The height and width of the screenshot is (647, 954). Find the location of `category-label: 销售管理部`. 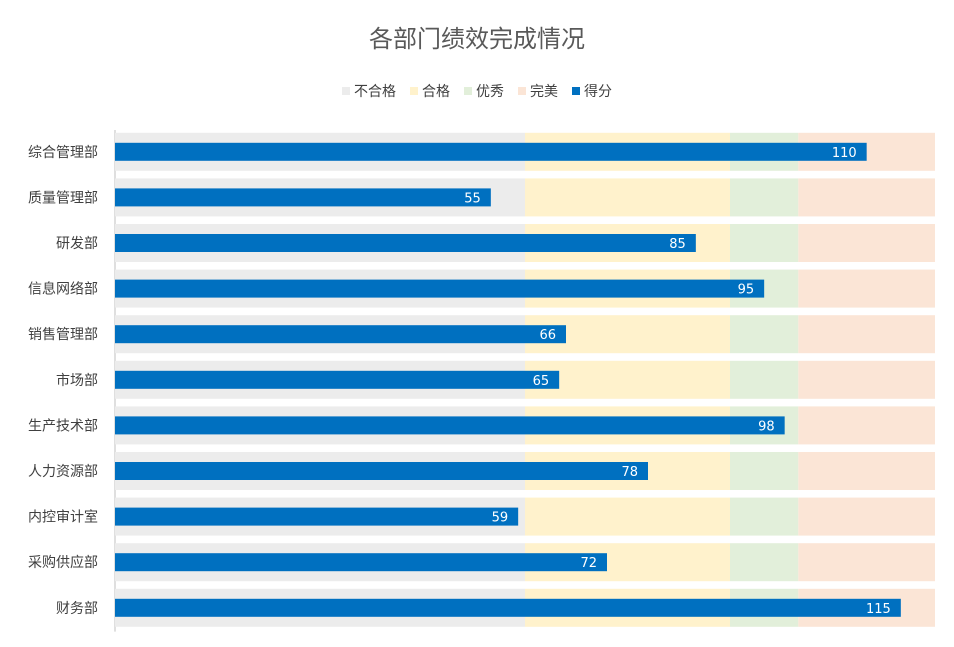

category-label: 销售管理部 is located at coordinates (63, 335).